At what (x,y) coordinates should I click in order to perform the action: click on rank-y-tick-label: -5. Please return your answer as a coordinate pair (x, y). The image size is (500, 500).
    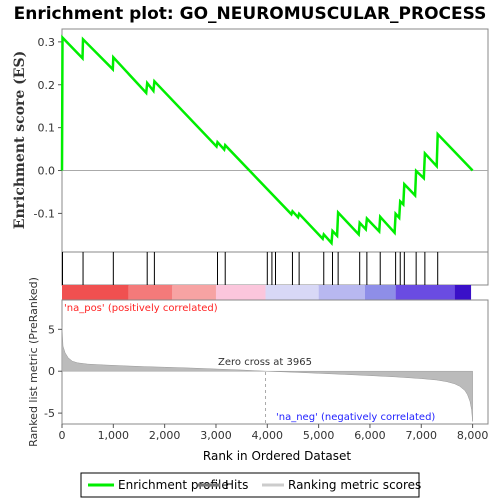
    Looking at the image, I should click on (49, 413).